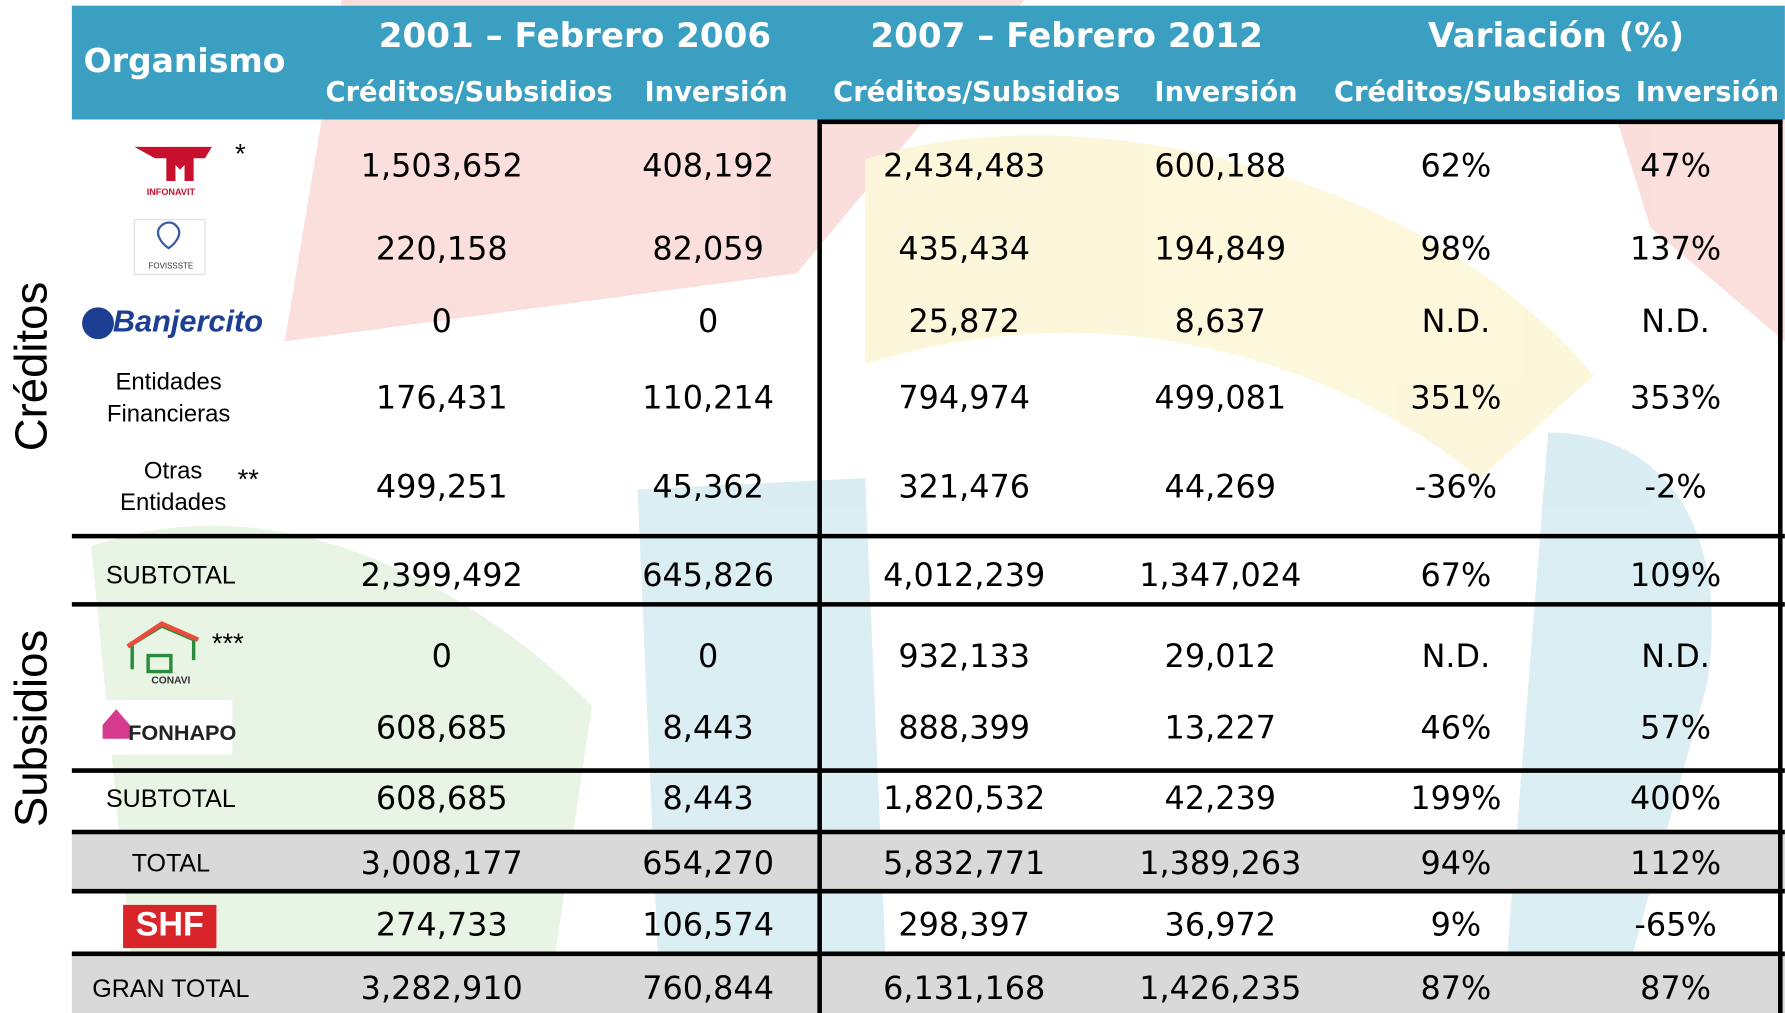 The width and height of the screenshot is (1785, 1013). Describe the element at coordinates (1675, 165) in the screenshot. I see `table-cell: 47%` at that location.